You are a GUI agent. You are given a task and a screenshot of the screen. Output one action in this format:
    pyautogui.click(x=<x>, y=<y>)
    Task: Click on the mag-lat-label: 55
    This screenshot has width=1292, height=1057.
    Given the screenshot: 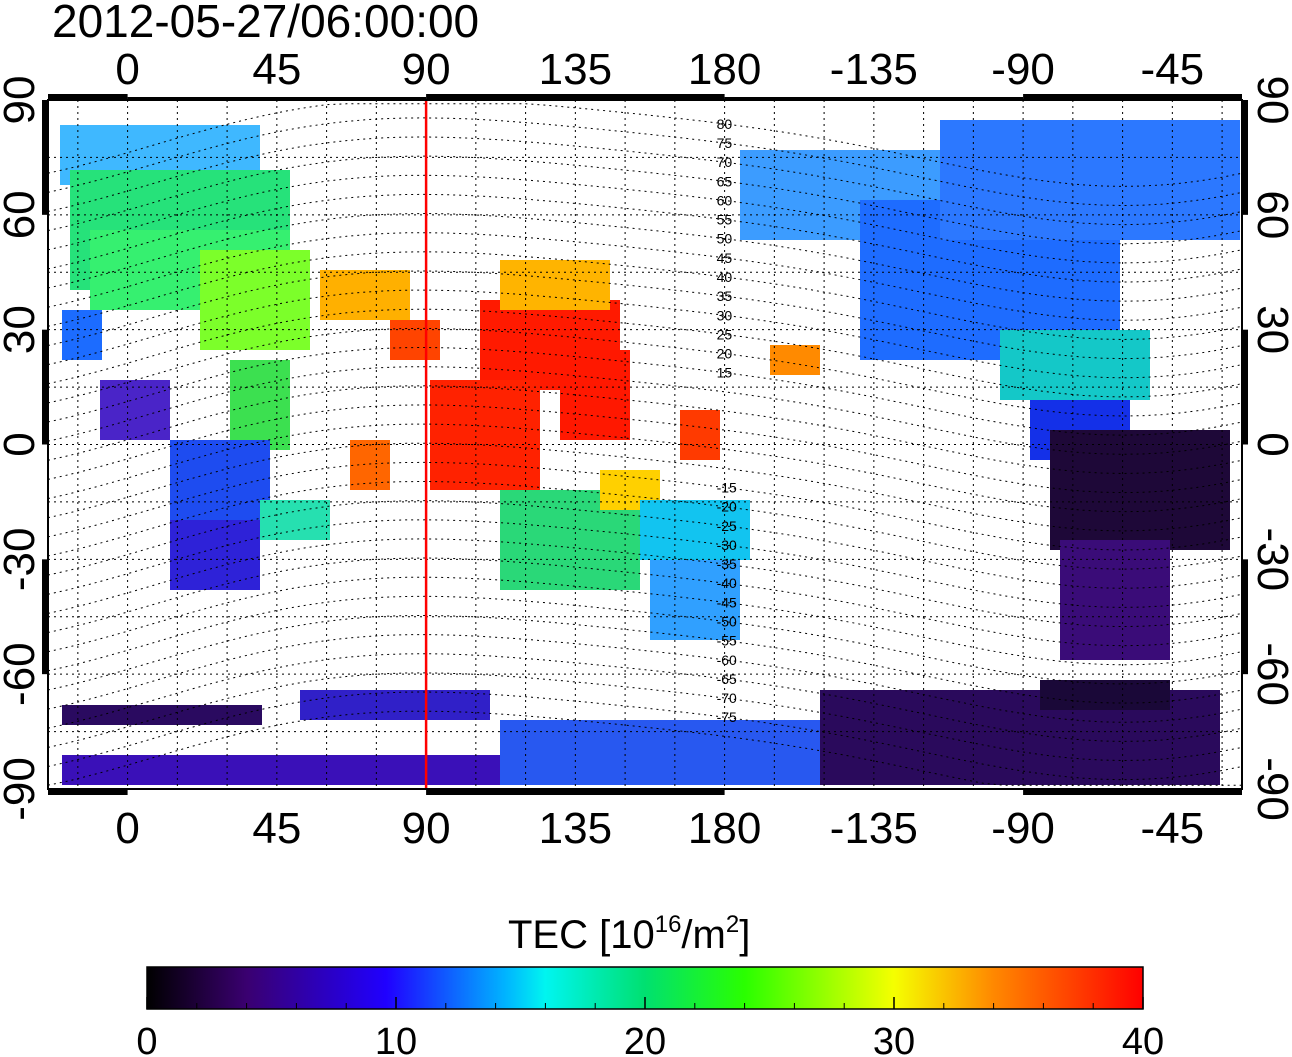 What is the action you would take?
    pyautogui.click(x=725, y=220)
    